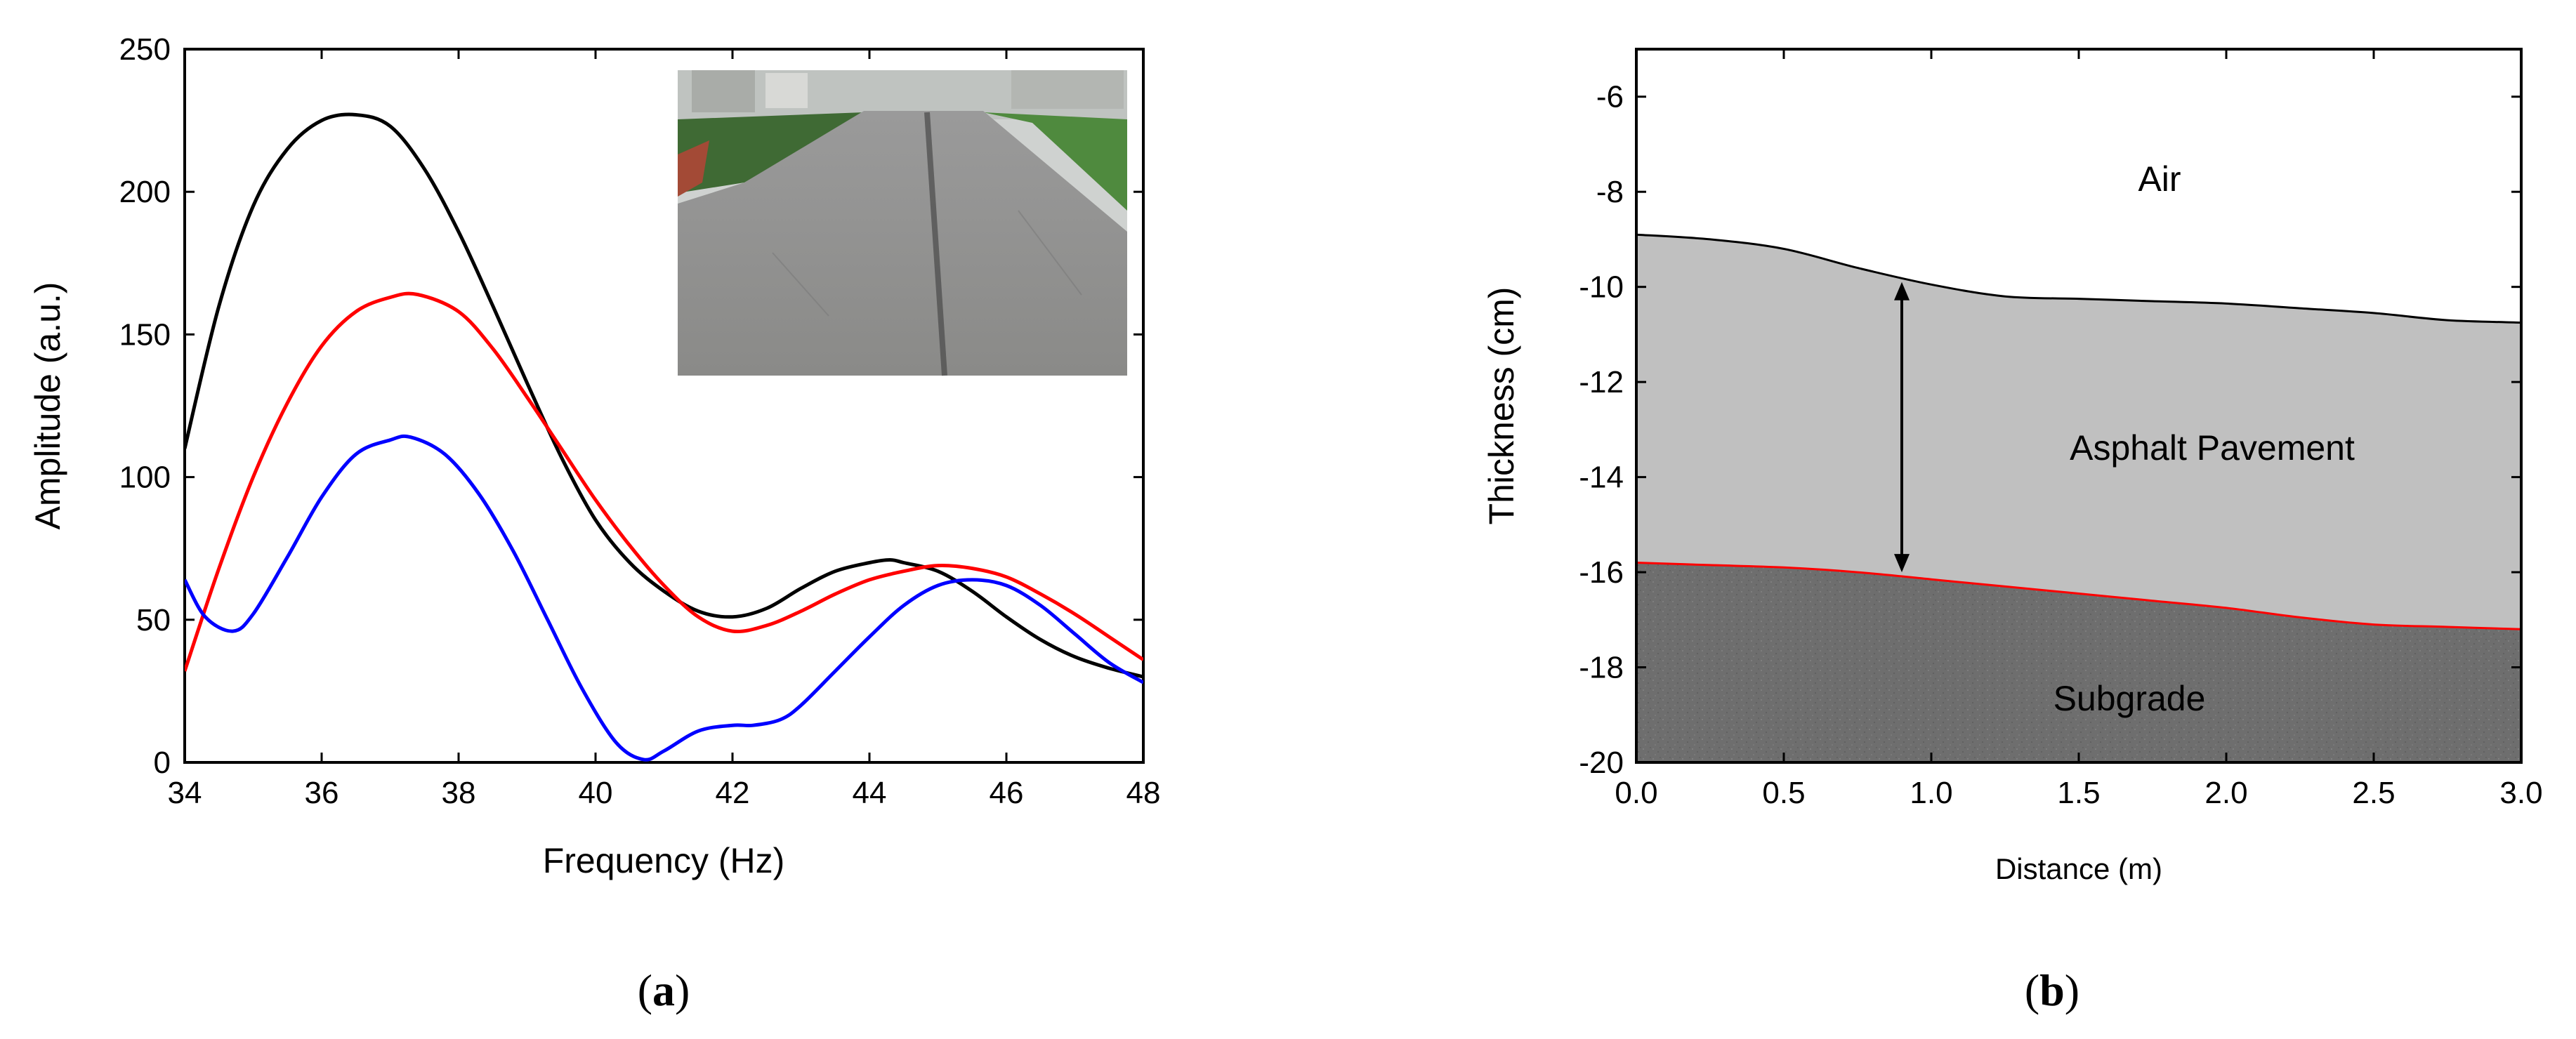 The image size is (2576, 1039). I want to click on air-region, so click(2078, 186).